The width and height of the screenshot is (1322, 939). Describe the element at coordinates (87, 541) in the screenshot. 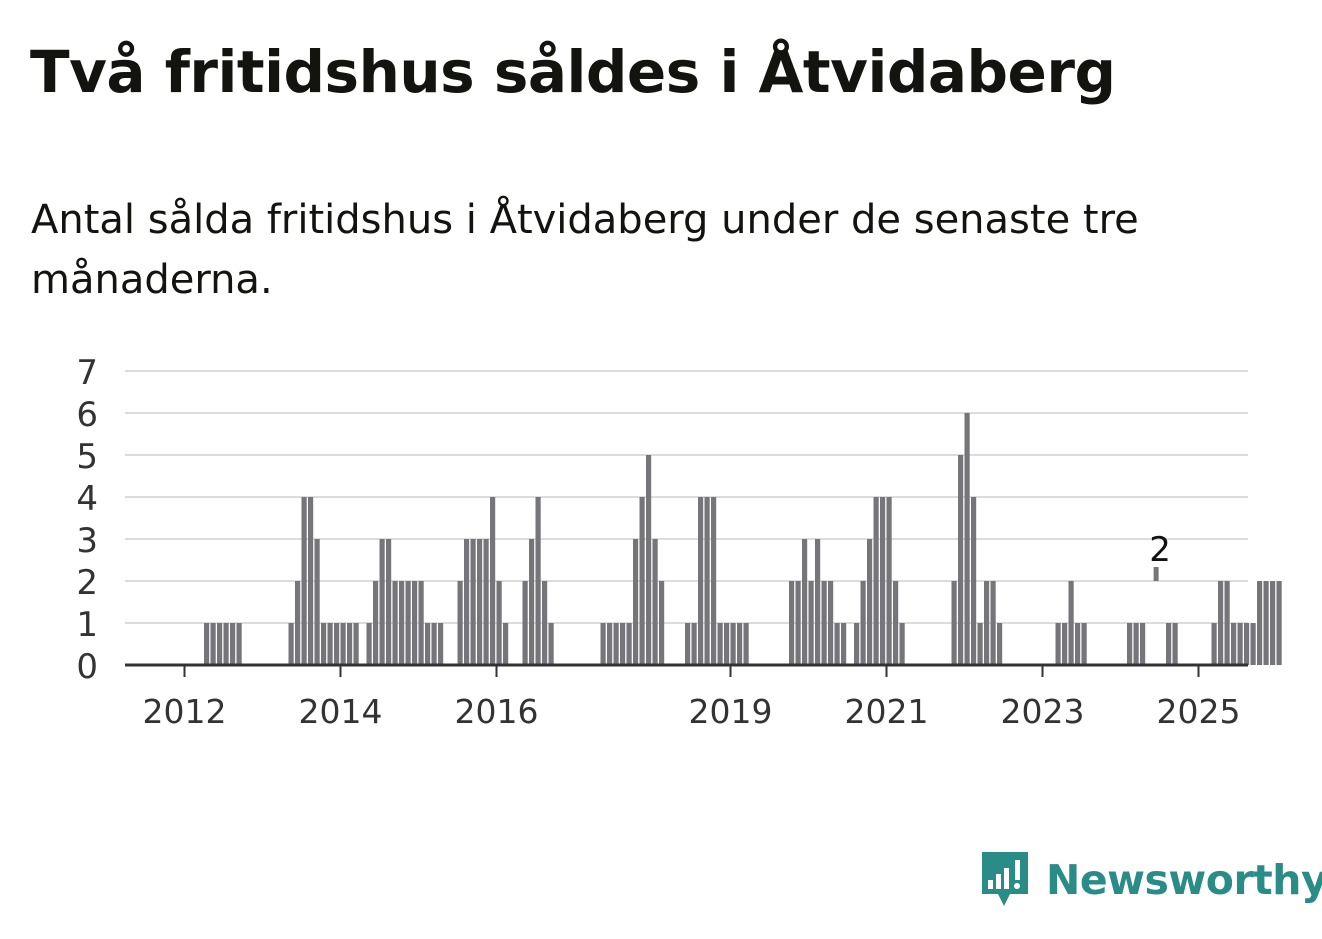

I see `y-tick-label-3: 3` at that location.